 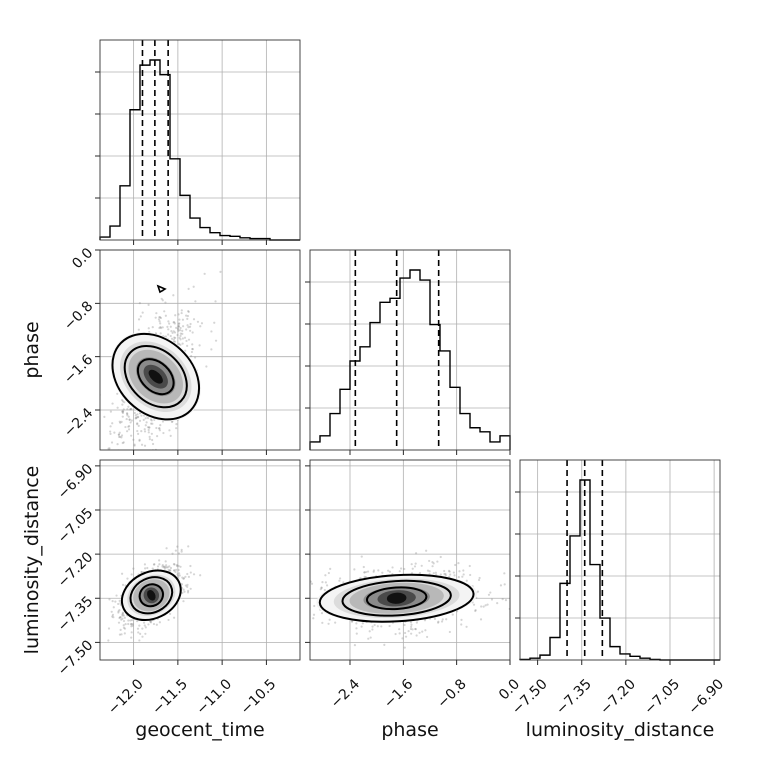 I want to click on x-tick-label: −10.5, so click(x=259, y=697).